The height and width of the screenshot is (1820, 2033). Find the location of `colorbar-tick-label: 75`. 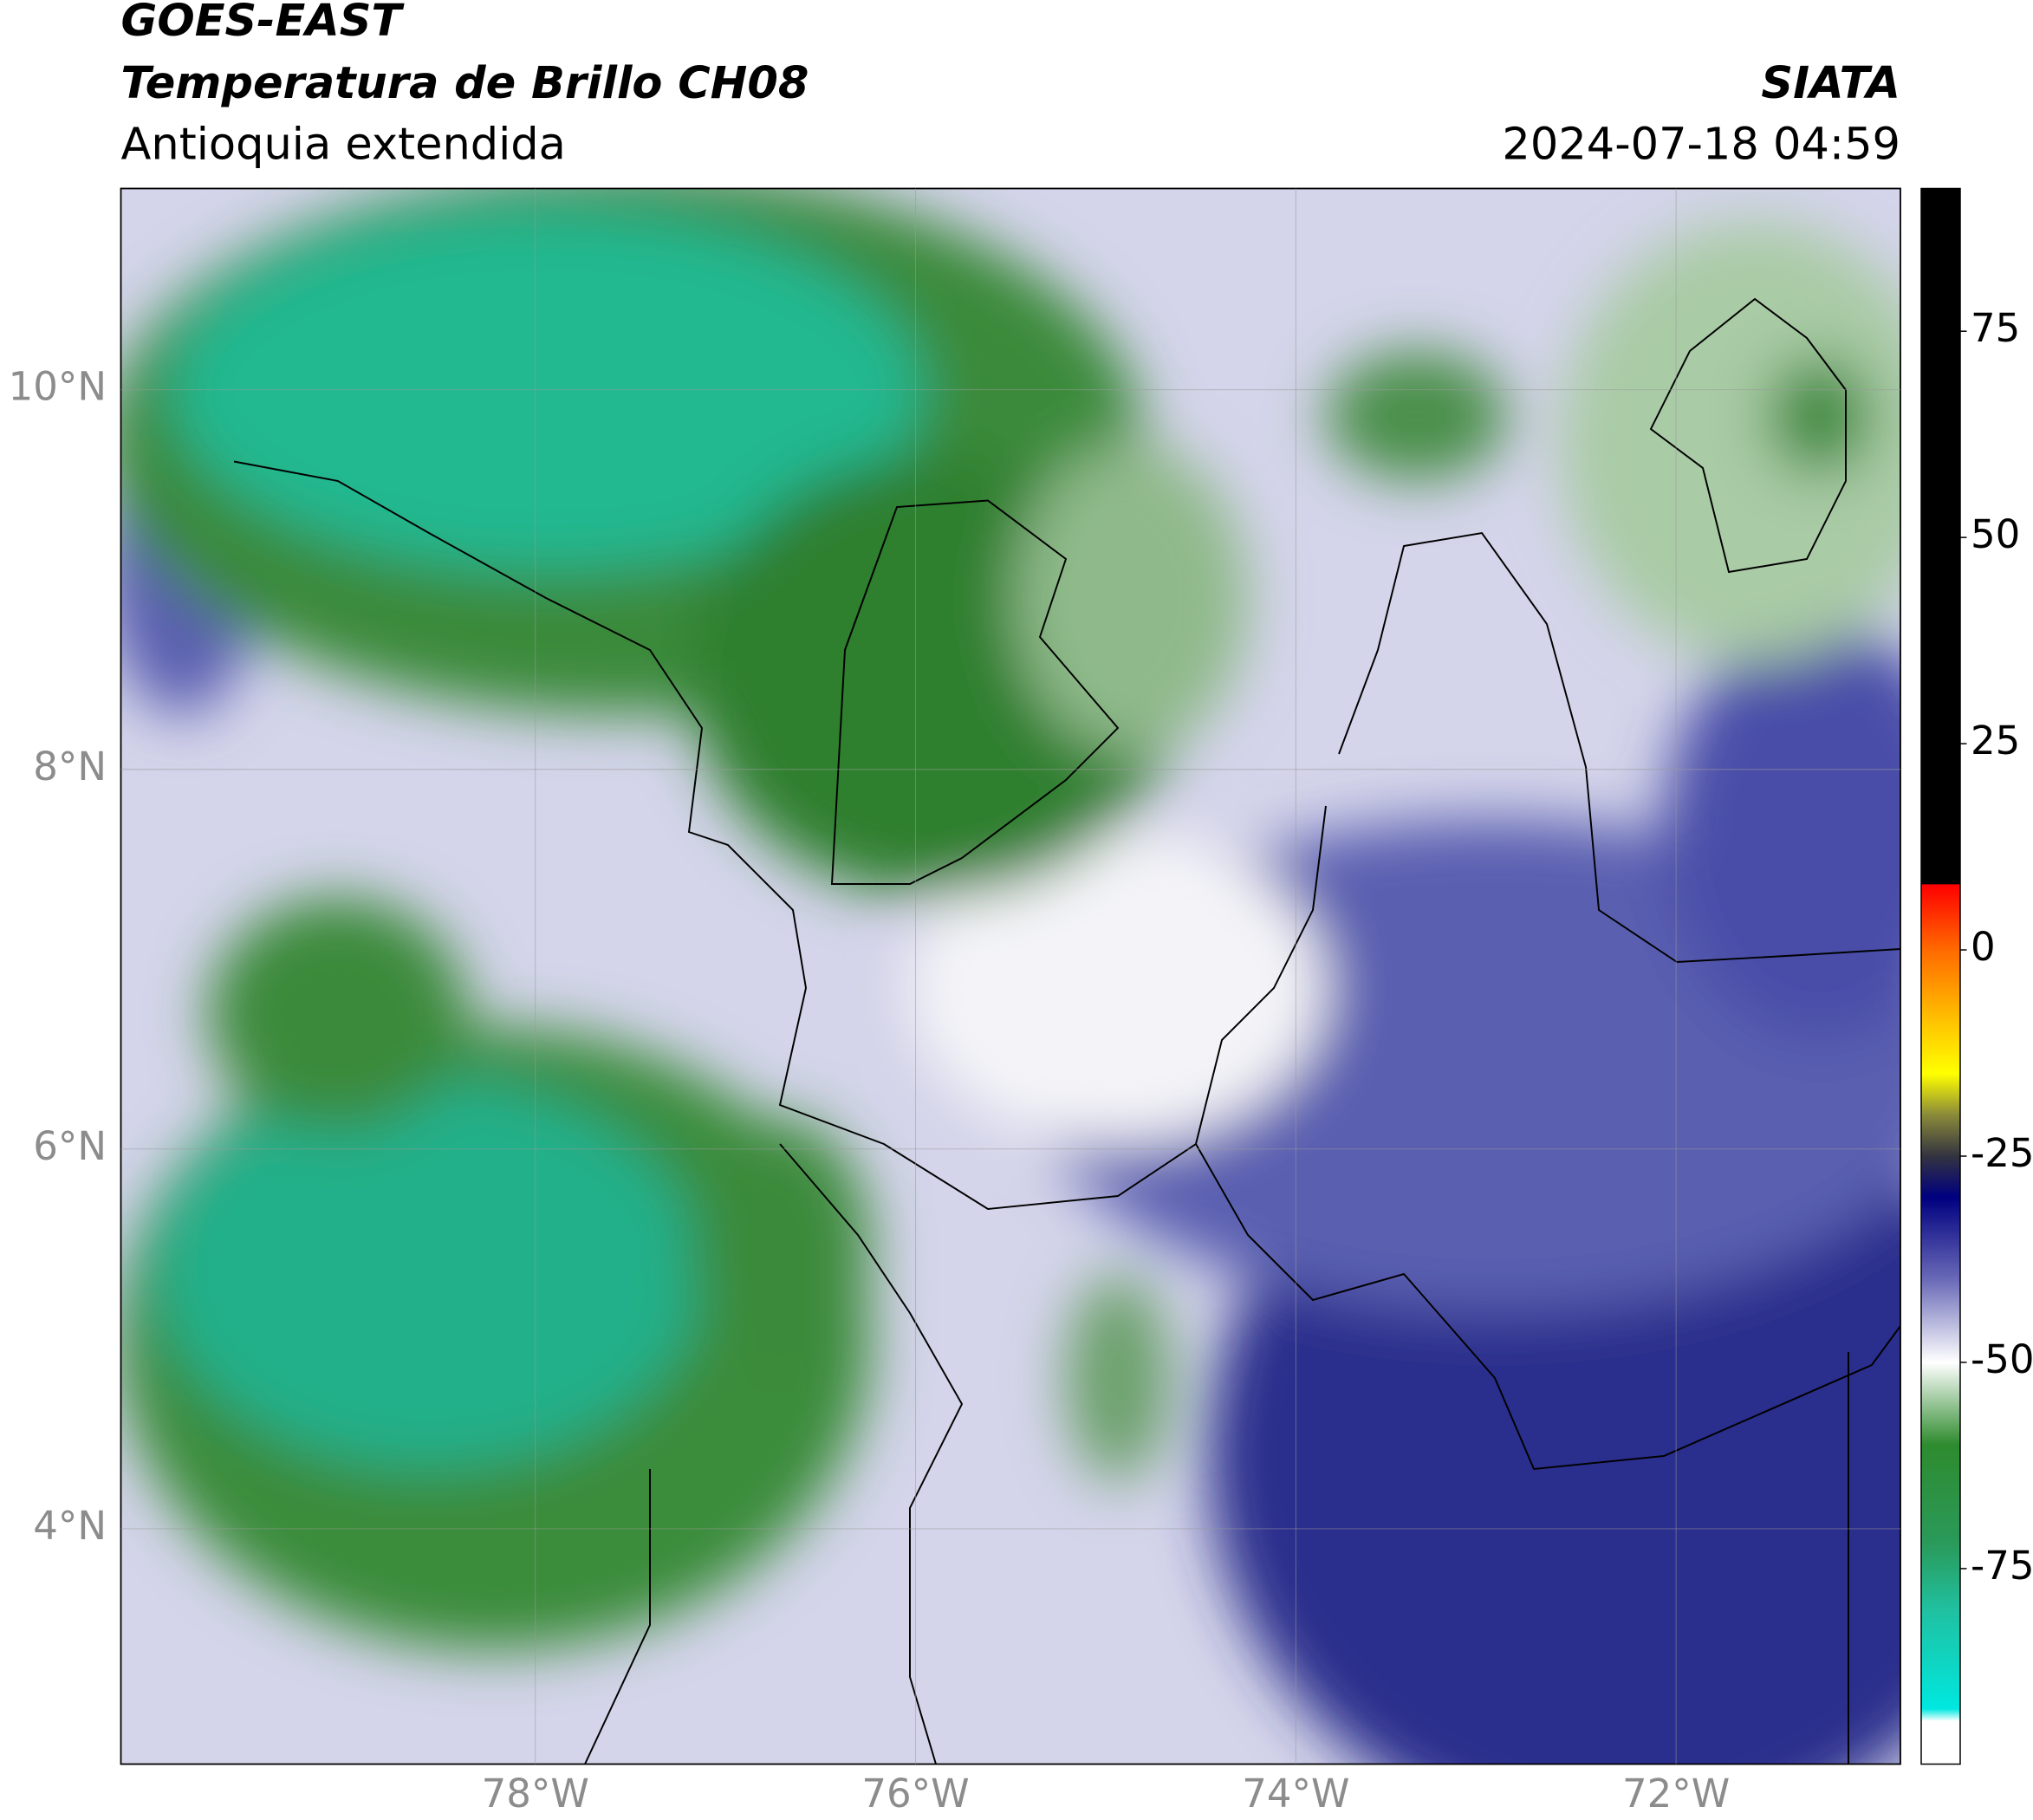

colorbar-tick-label: 75 is located at coordinates (1996, 328).